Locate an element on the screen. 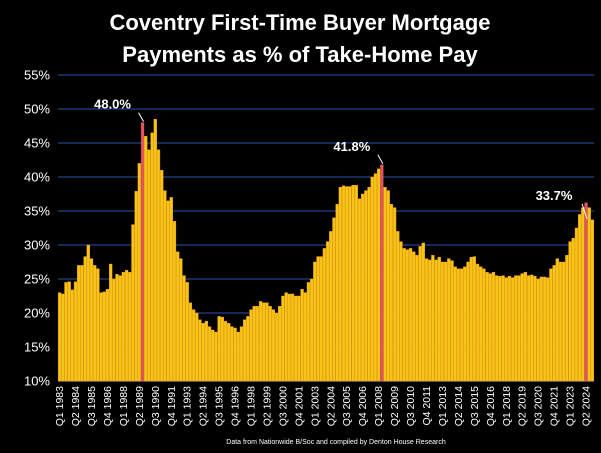 This screenshot has width=601, height=453. x-tick-label: Q2 2009 is located at coordinates (395, 406).